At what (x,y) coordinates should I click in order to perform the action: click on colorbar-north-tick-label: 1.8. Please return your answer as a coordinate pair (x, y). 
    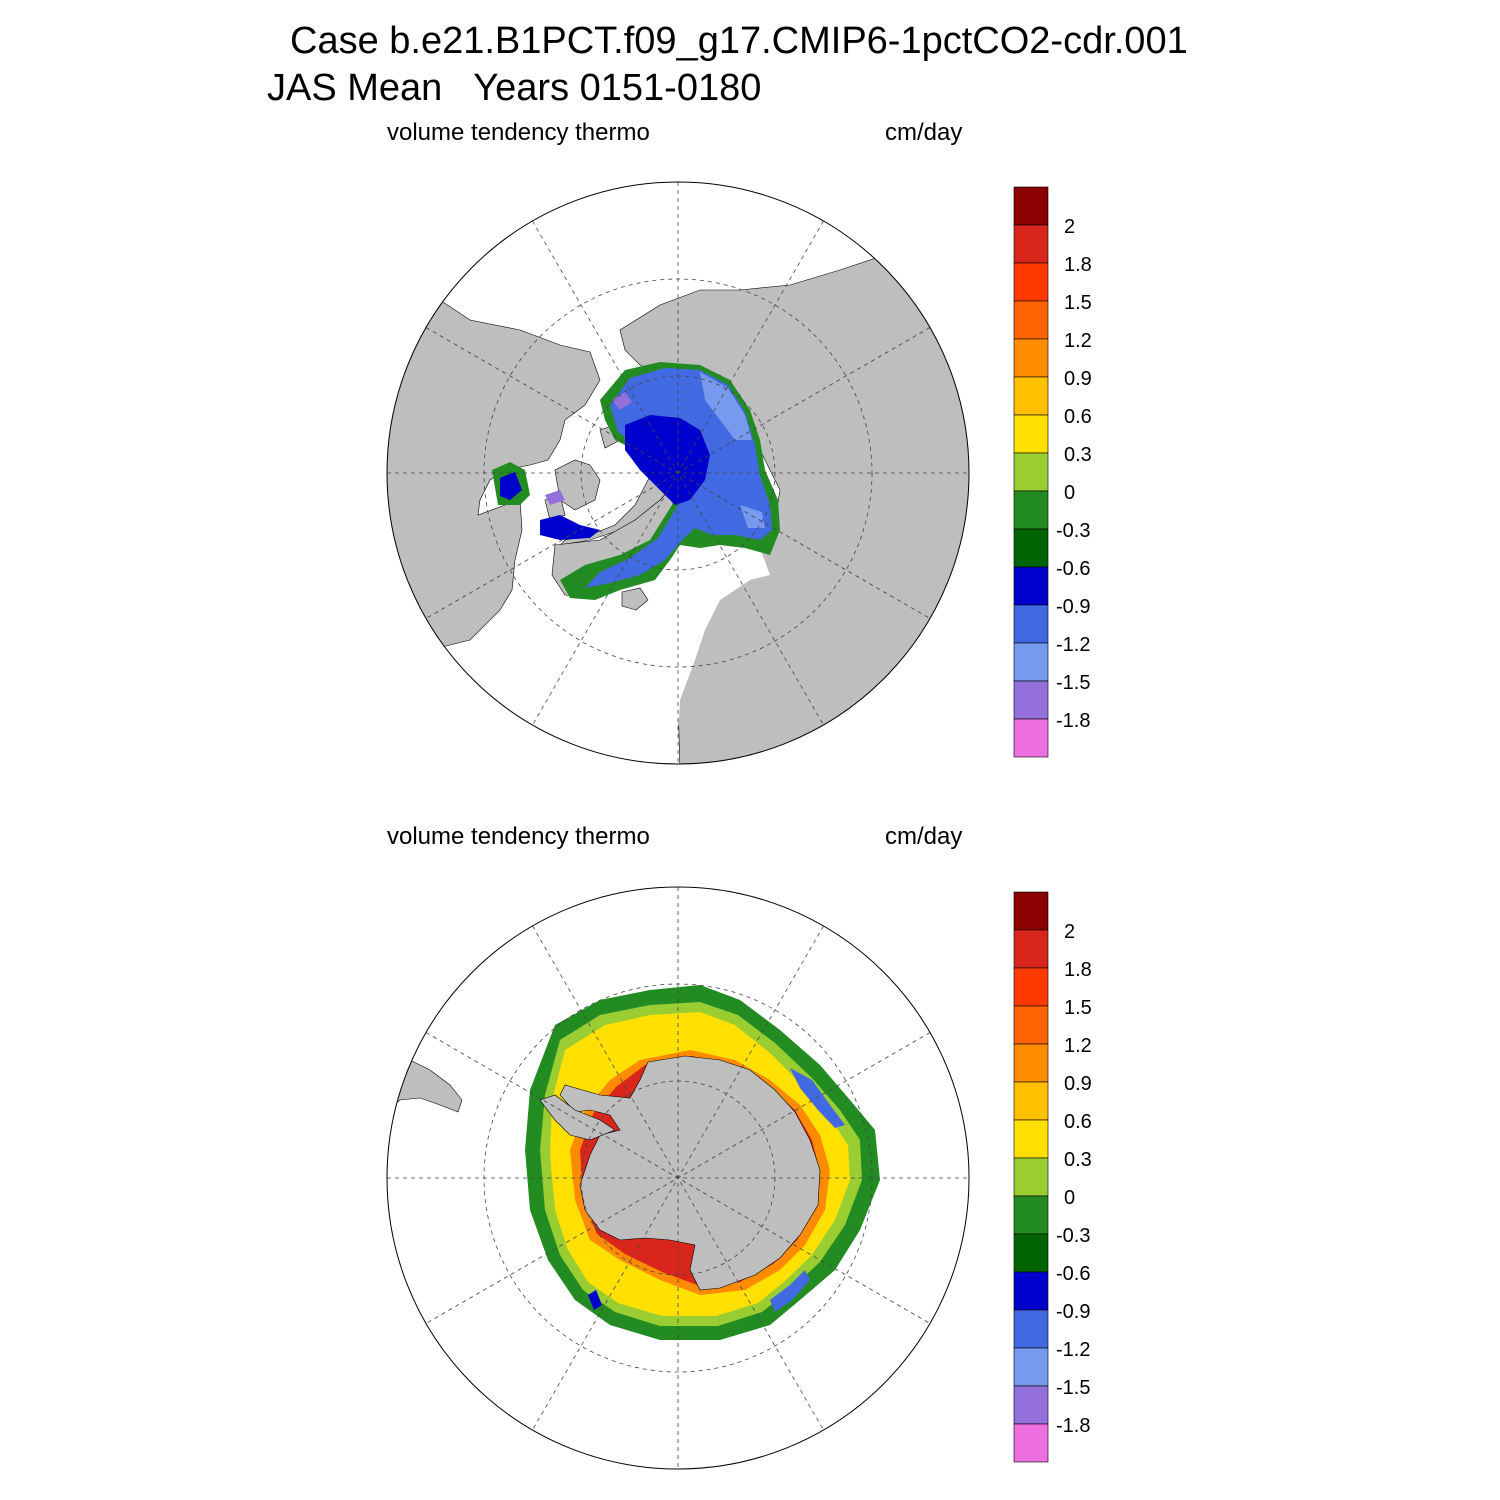
    Looking at the image, I should click on (1078, 265).